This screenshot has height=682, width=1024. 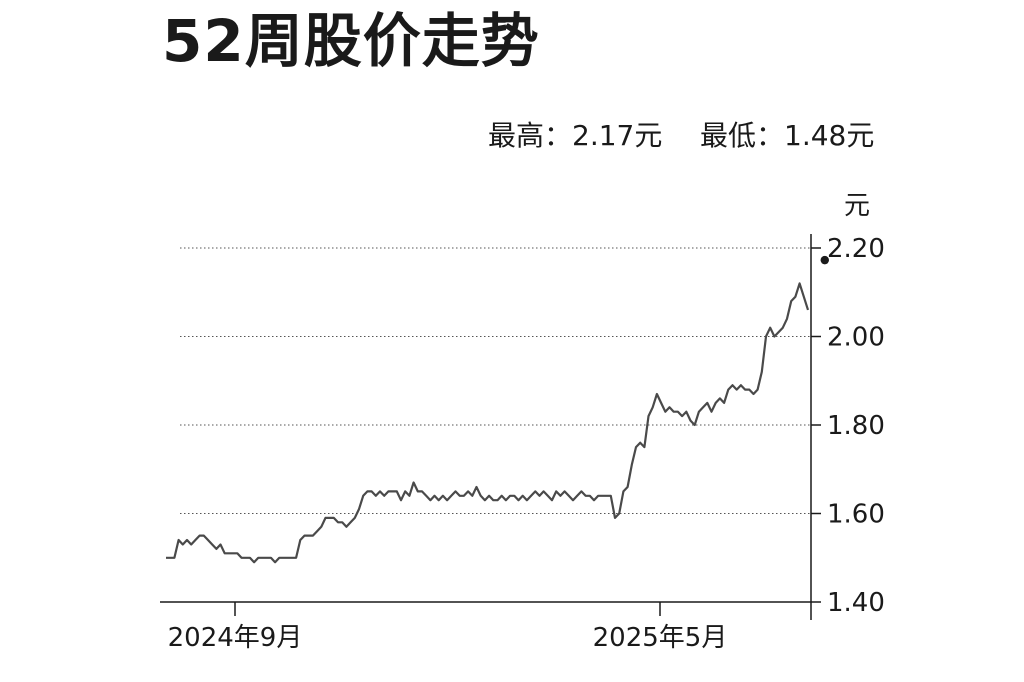 What do you see at coordinates (856, 338) in the screenshot?
I see `y-tick-label: 2.00` at bounding box center [856, 338].